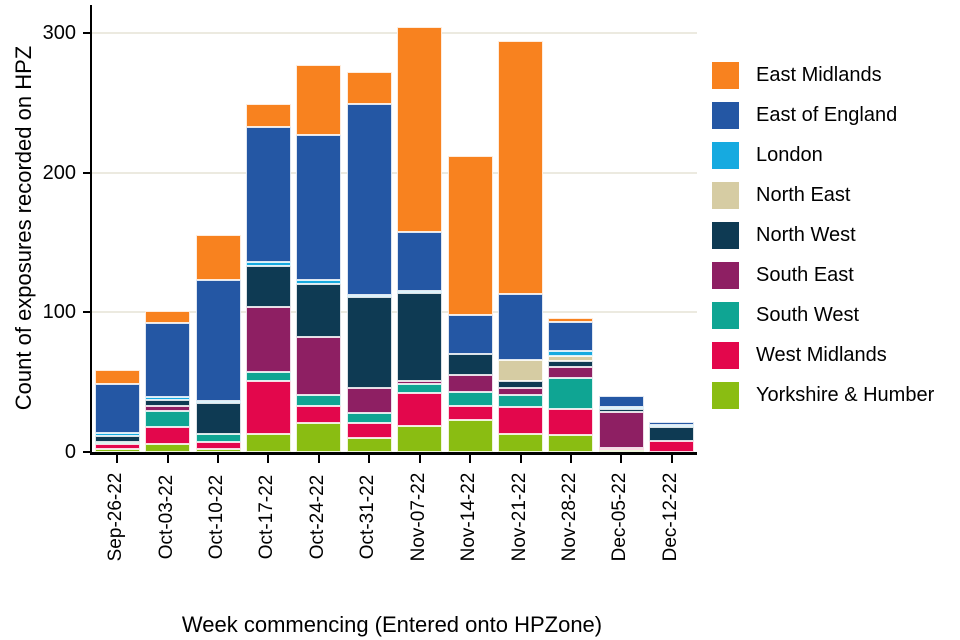 The width and height of the screenshot is (960, 640). I want to click on x-tick-label-oct-17-22: Oct-17-22, so click(267, 517).